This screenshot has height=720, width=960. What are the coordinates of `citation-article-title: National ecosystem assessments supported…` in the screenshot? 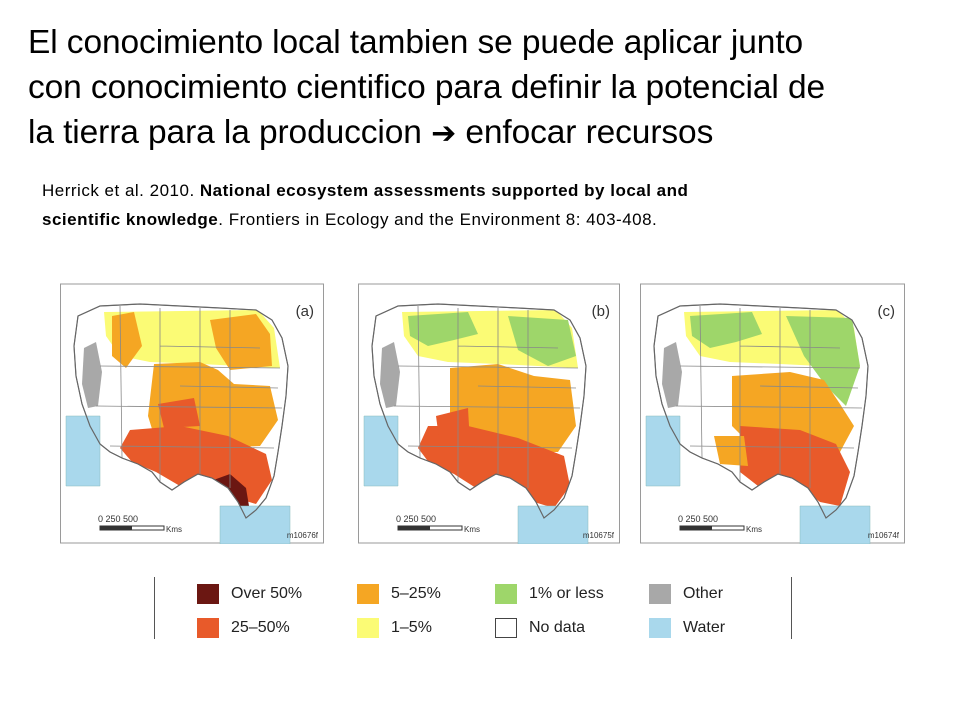 It's located at (365, 205).